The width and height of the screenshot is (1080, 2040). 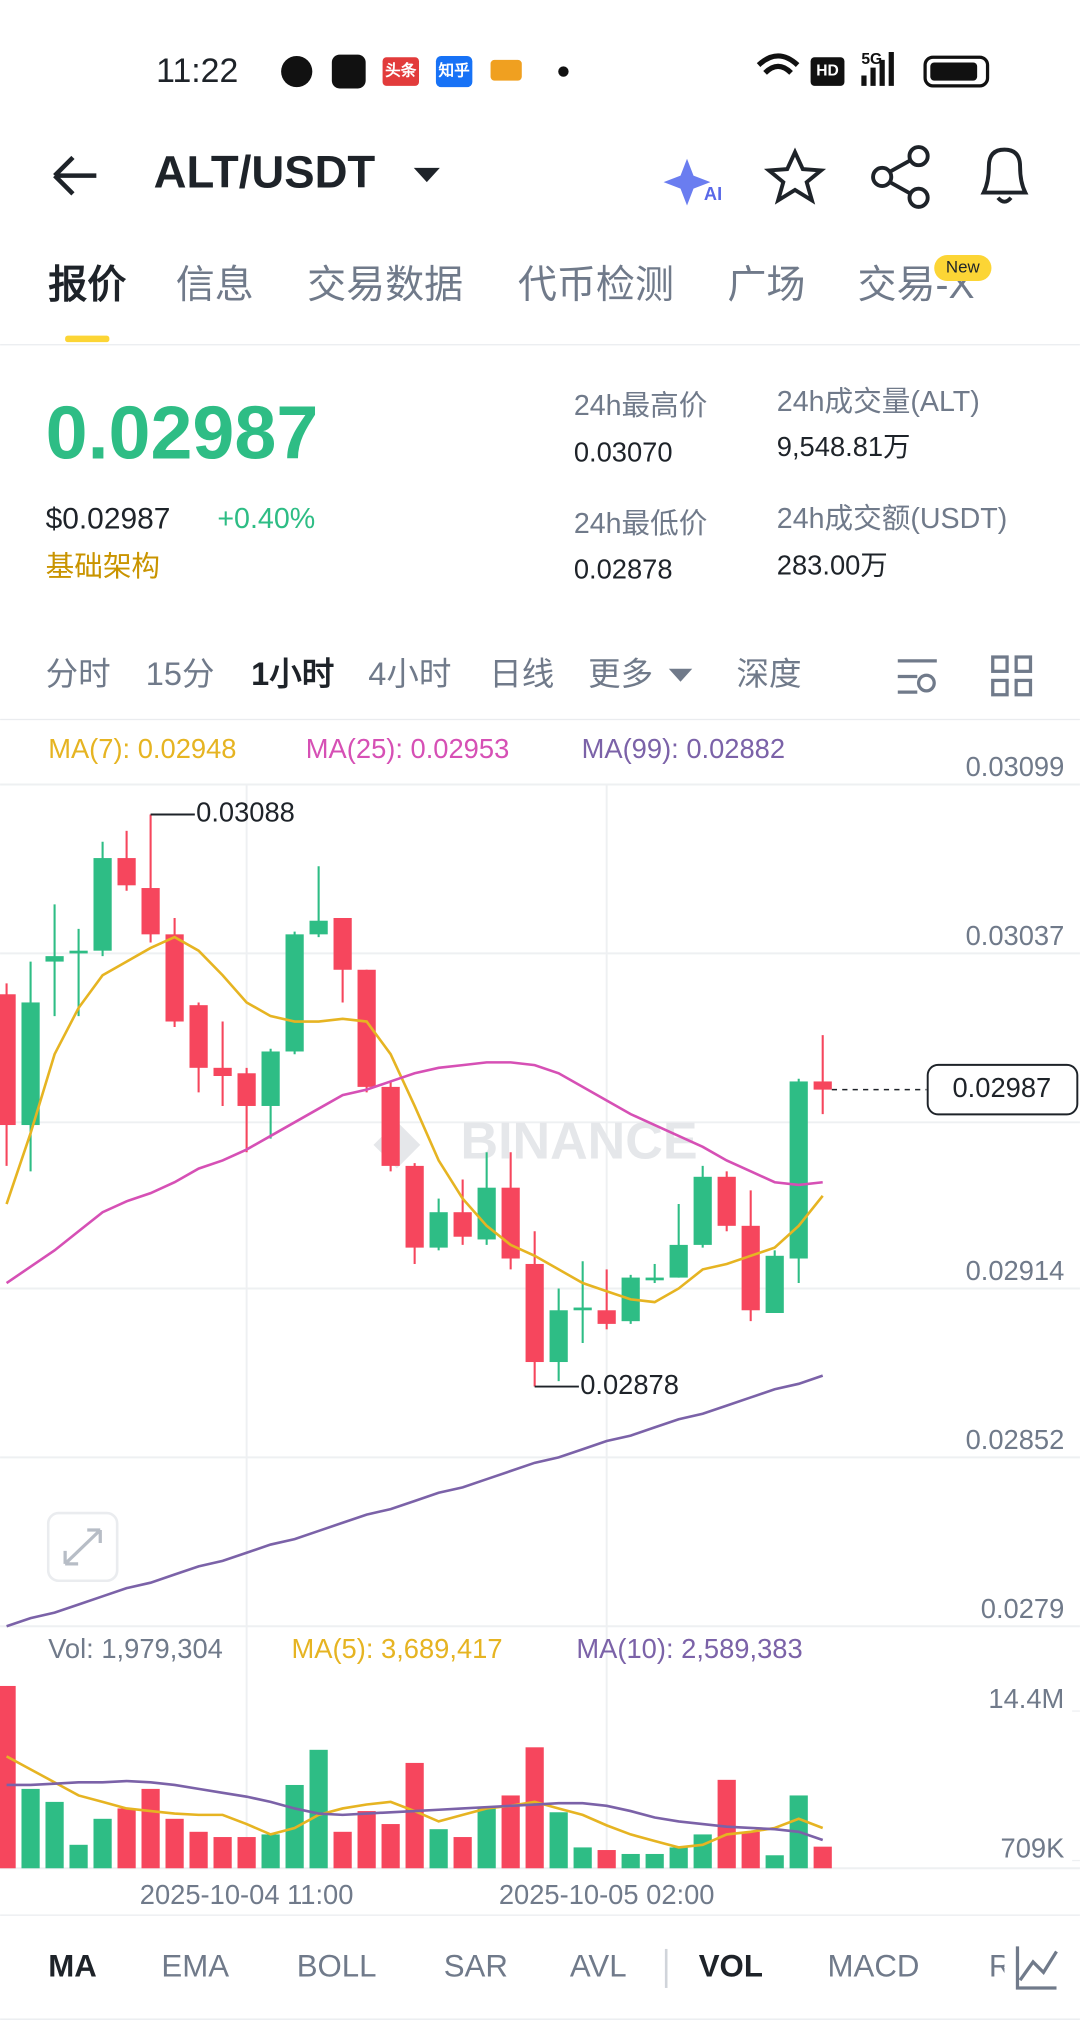 I want to click on wifi-icon, so click(x=778, y=64).